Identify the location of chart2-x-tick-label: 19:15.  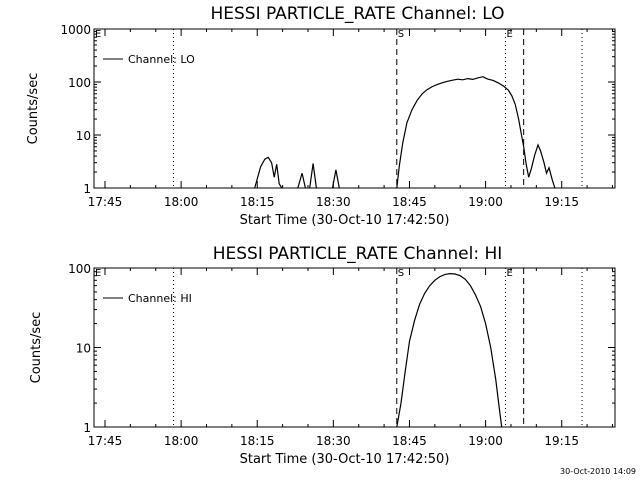
(561, 441).